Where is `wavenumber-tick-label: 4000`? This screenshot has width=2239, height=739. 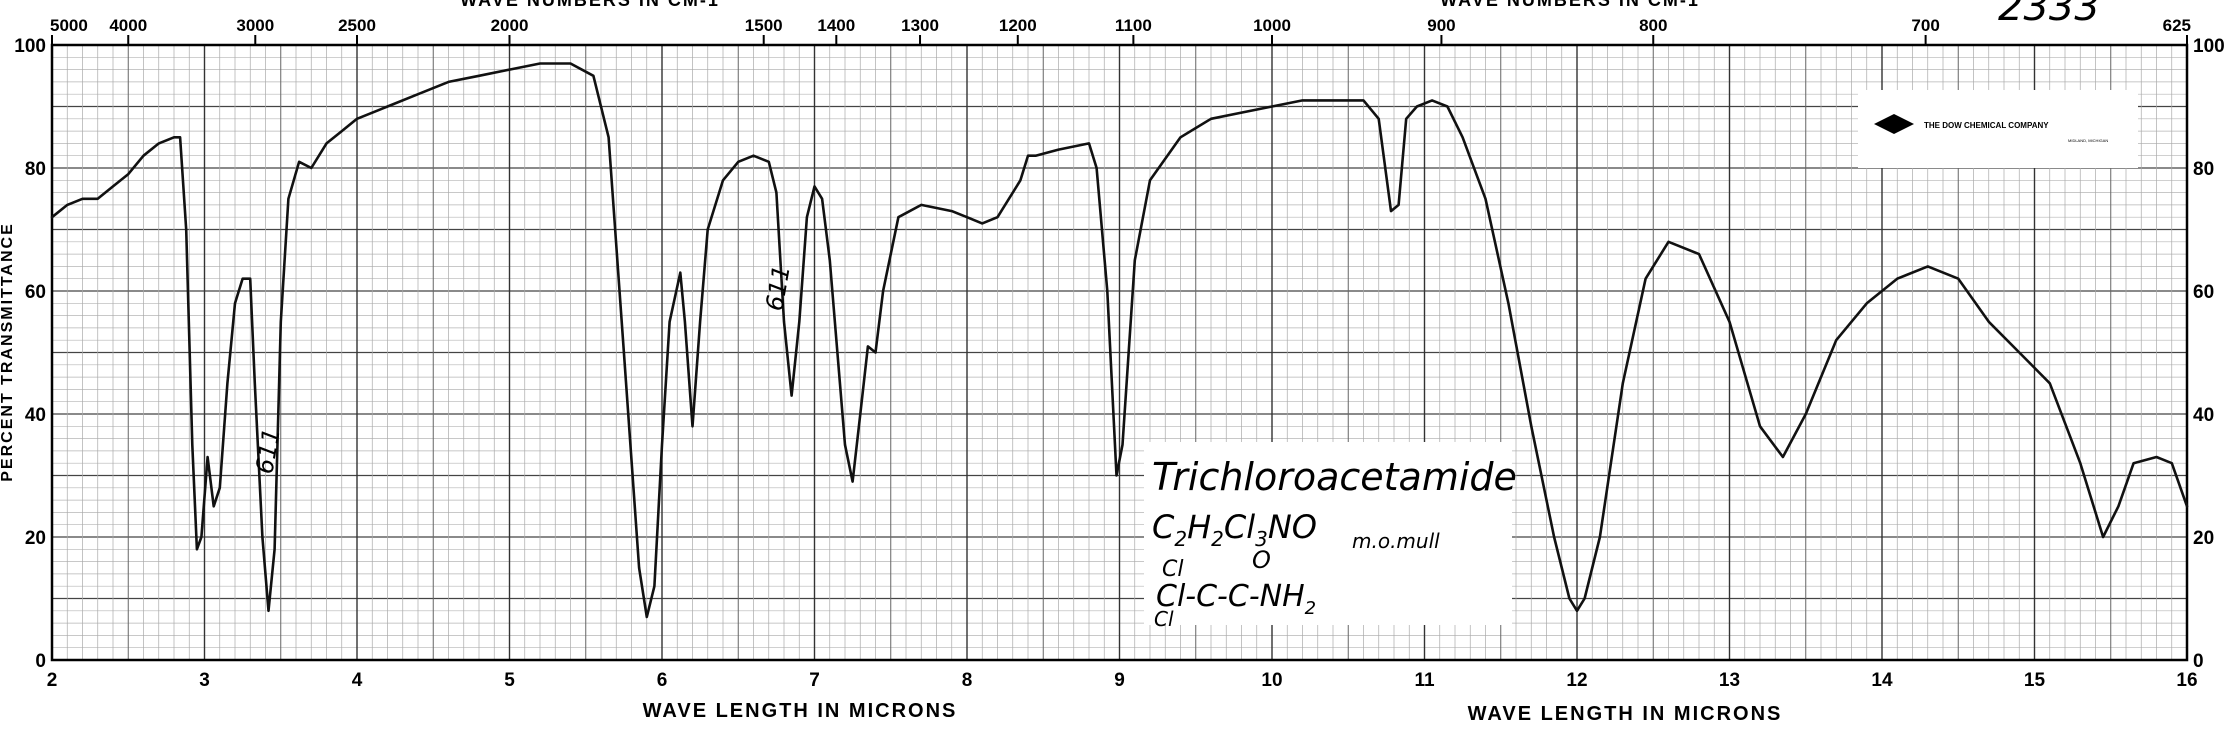 wavenumber-tick-label: 4000 is located at coordinates (128, 25).